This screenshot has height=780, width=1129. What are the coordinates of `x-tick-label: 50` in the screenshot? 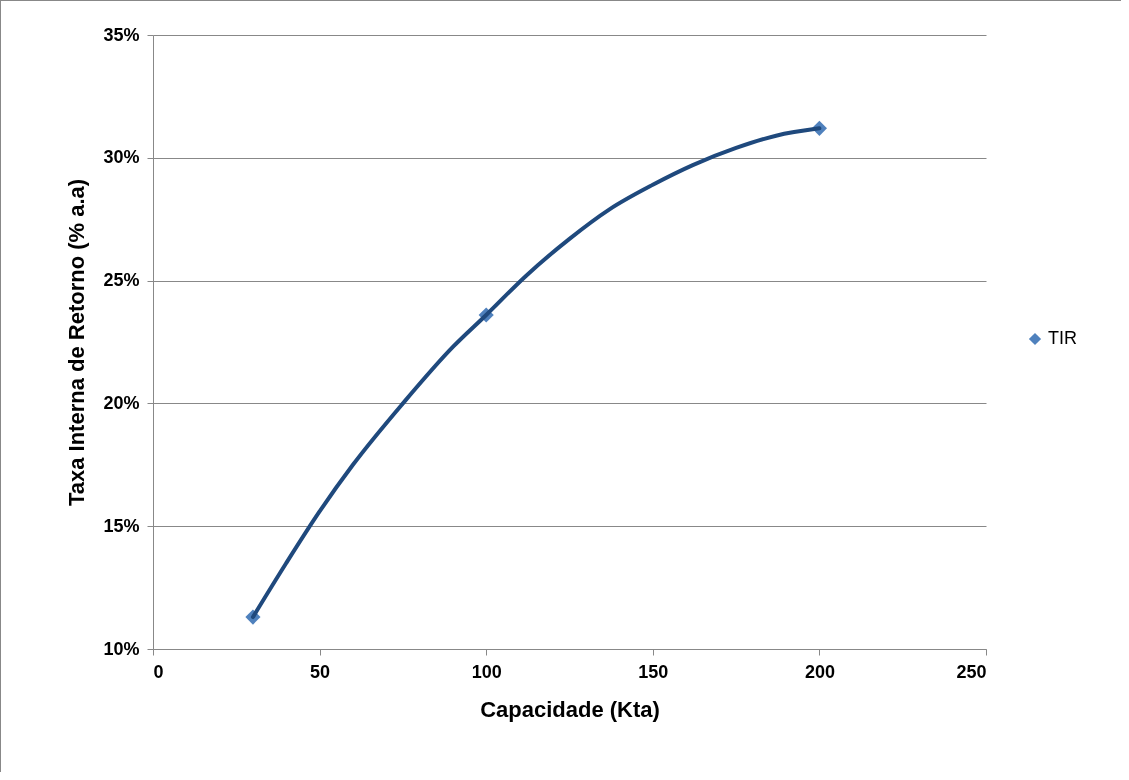 It's located at (320, 671).